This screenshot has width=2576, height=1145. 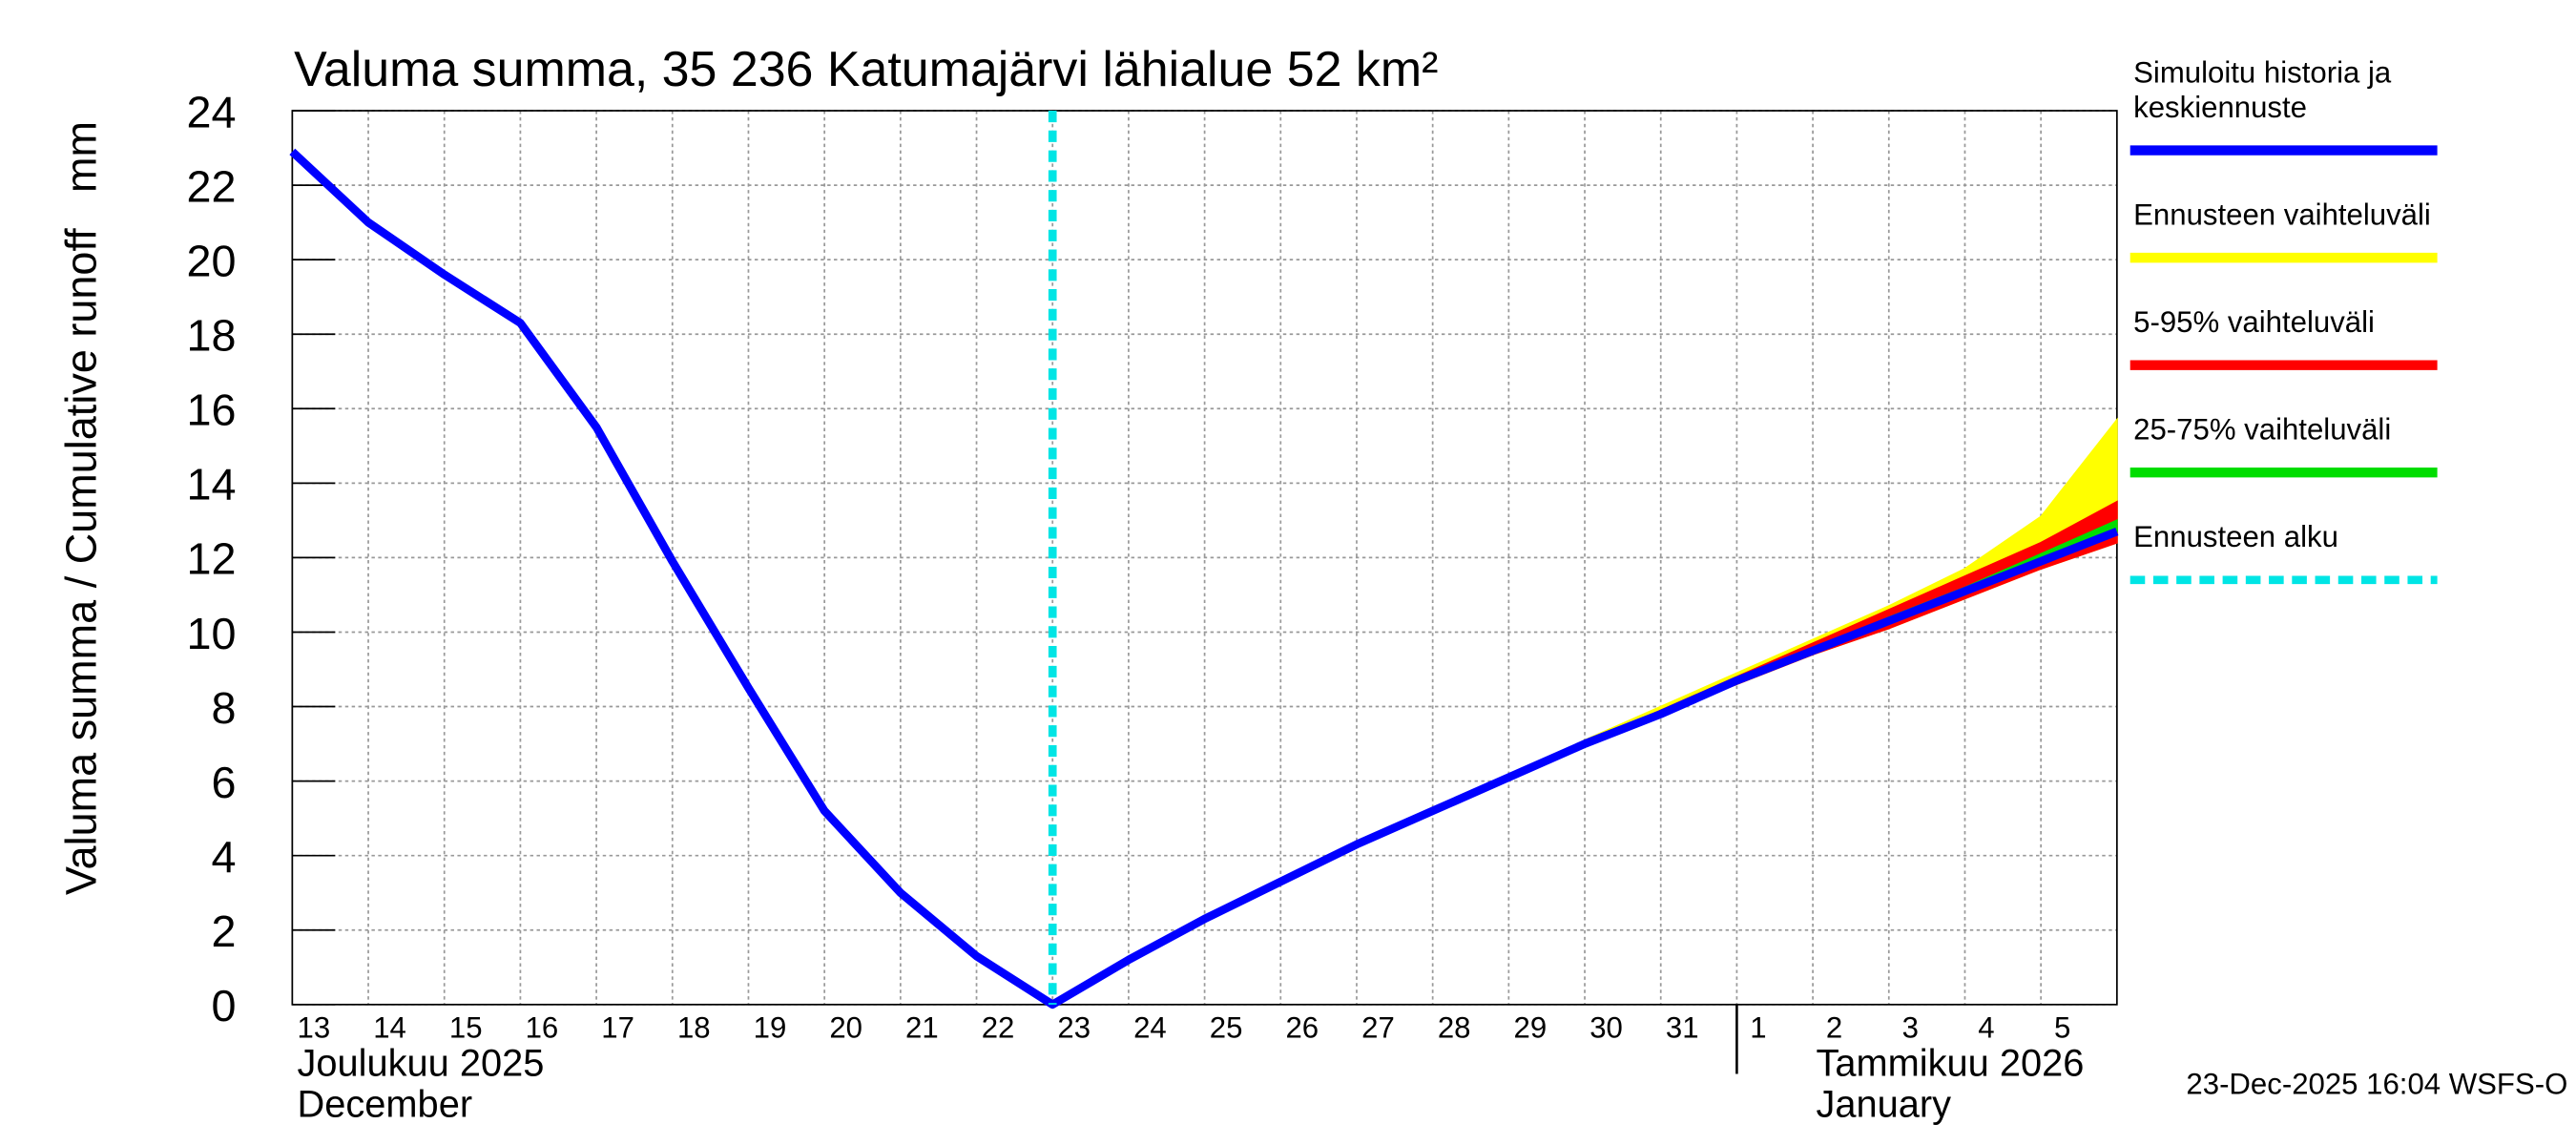 I want to click on y-tick-label: 14, so click(x=212, y=485).